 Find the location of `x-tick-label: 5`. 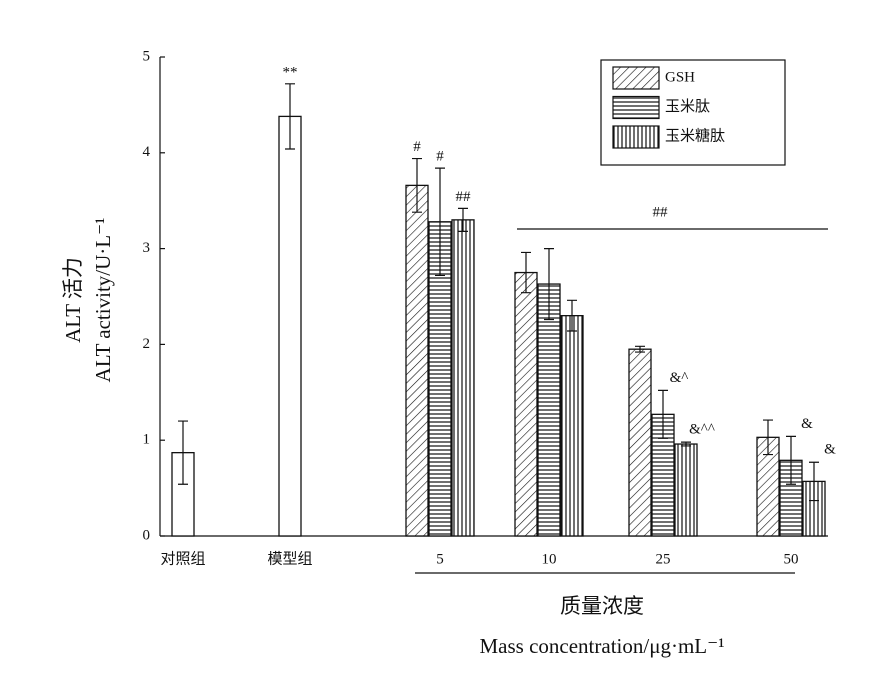

x-tick-label: 5 is located at coordinates (440, 559).